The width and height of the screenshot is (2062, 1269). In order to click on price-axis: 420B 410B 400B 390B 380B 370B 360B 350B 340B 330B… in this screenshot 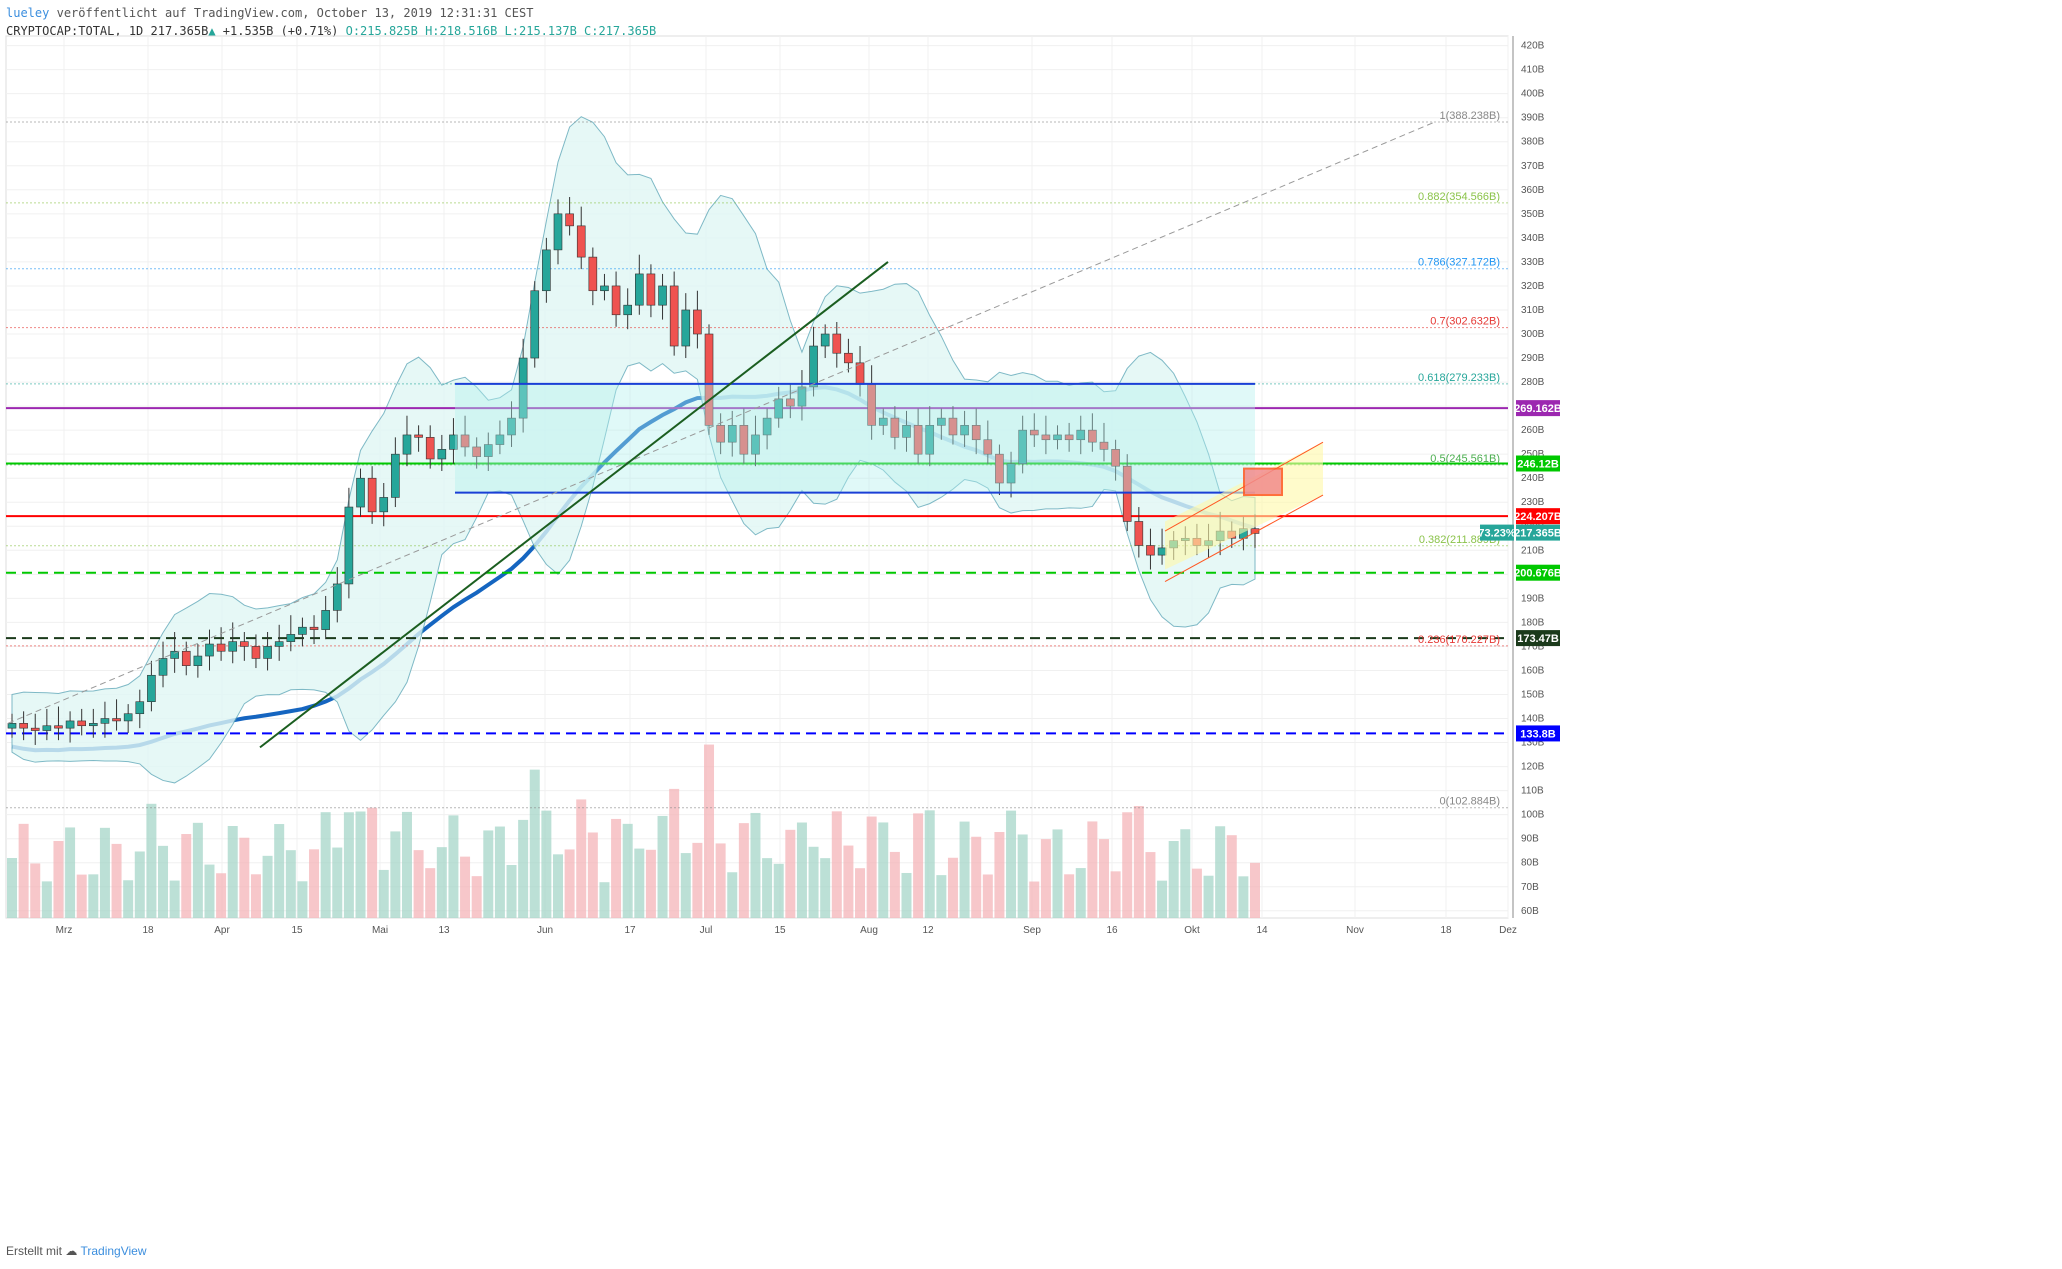, I will do `click(1520, 477)`.